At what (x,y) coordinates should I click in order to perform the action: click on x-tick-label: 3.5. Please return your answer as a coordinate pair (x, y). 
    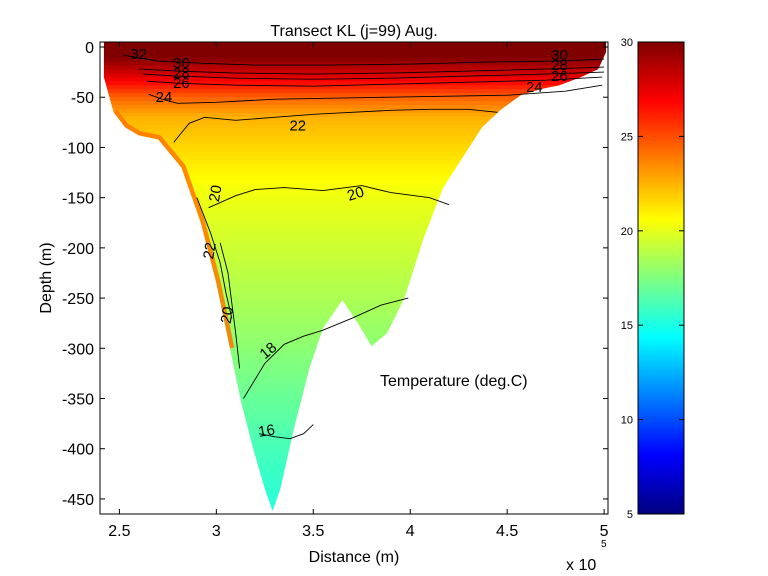
    Looking at the image, I should click on (313, 531).